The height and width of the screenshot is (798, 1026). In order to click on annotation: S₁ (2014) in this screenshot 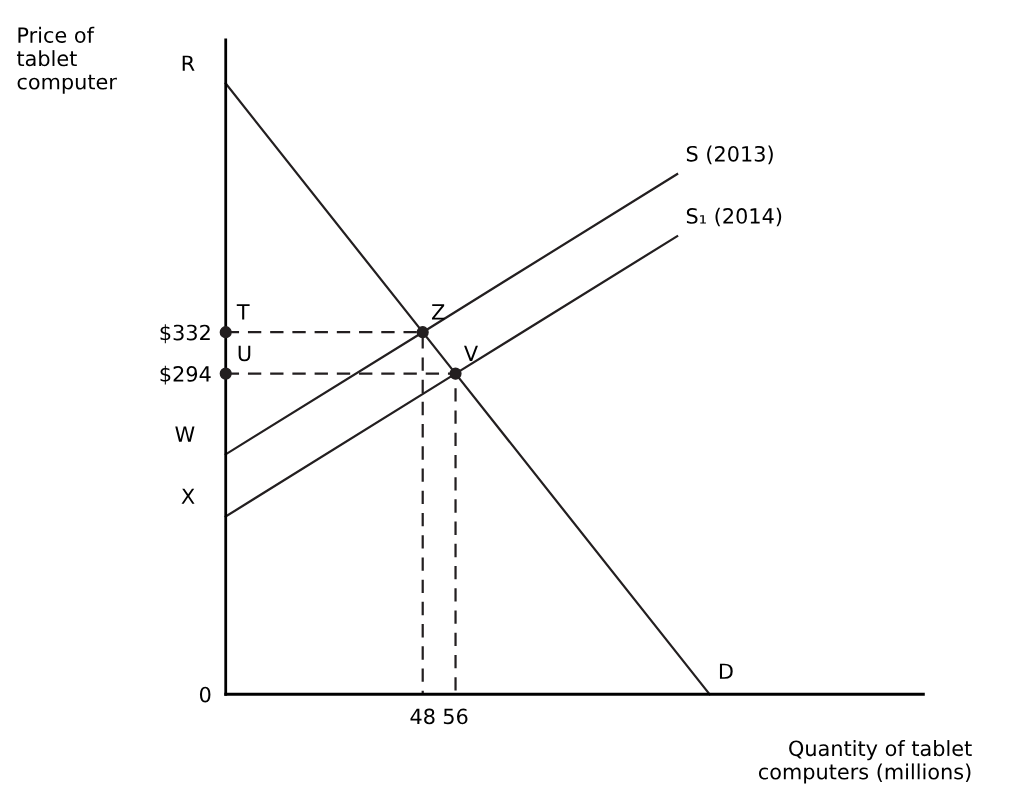, I will do `click(734, 217)`.